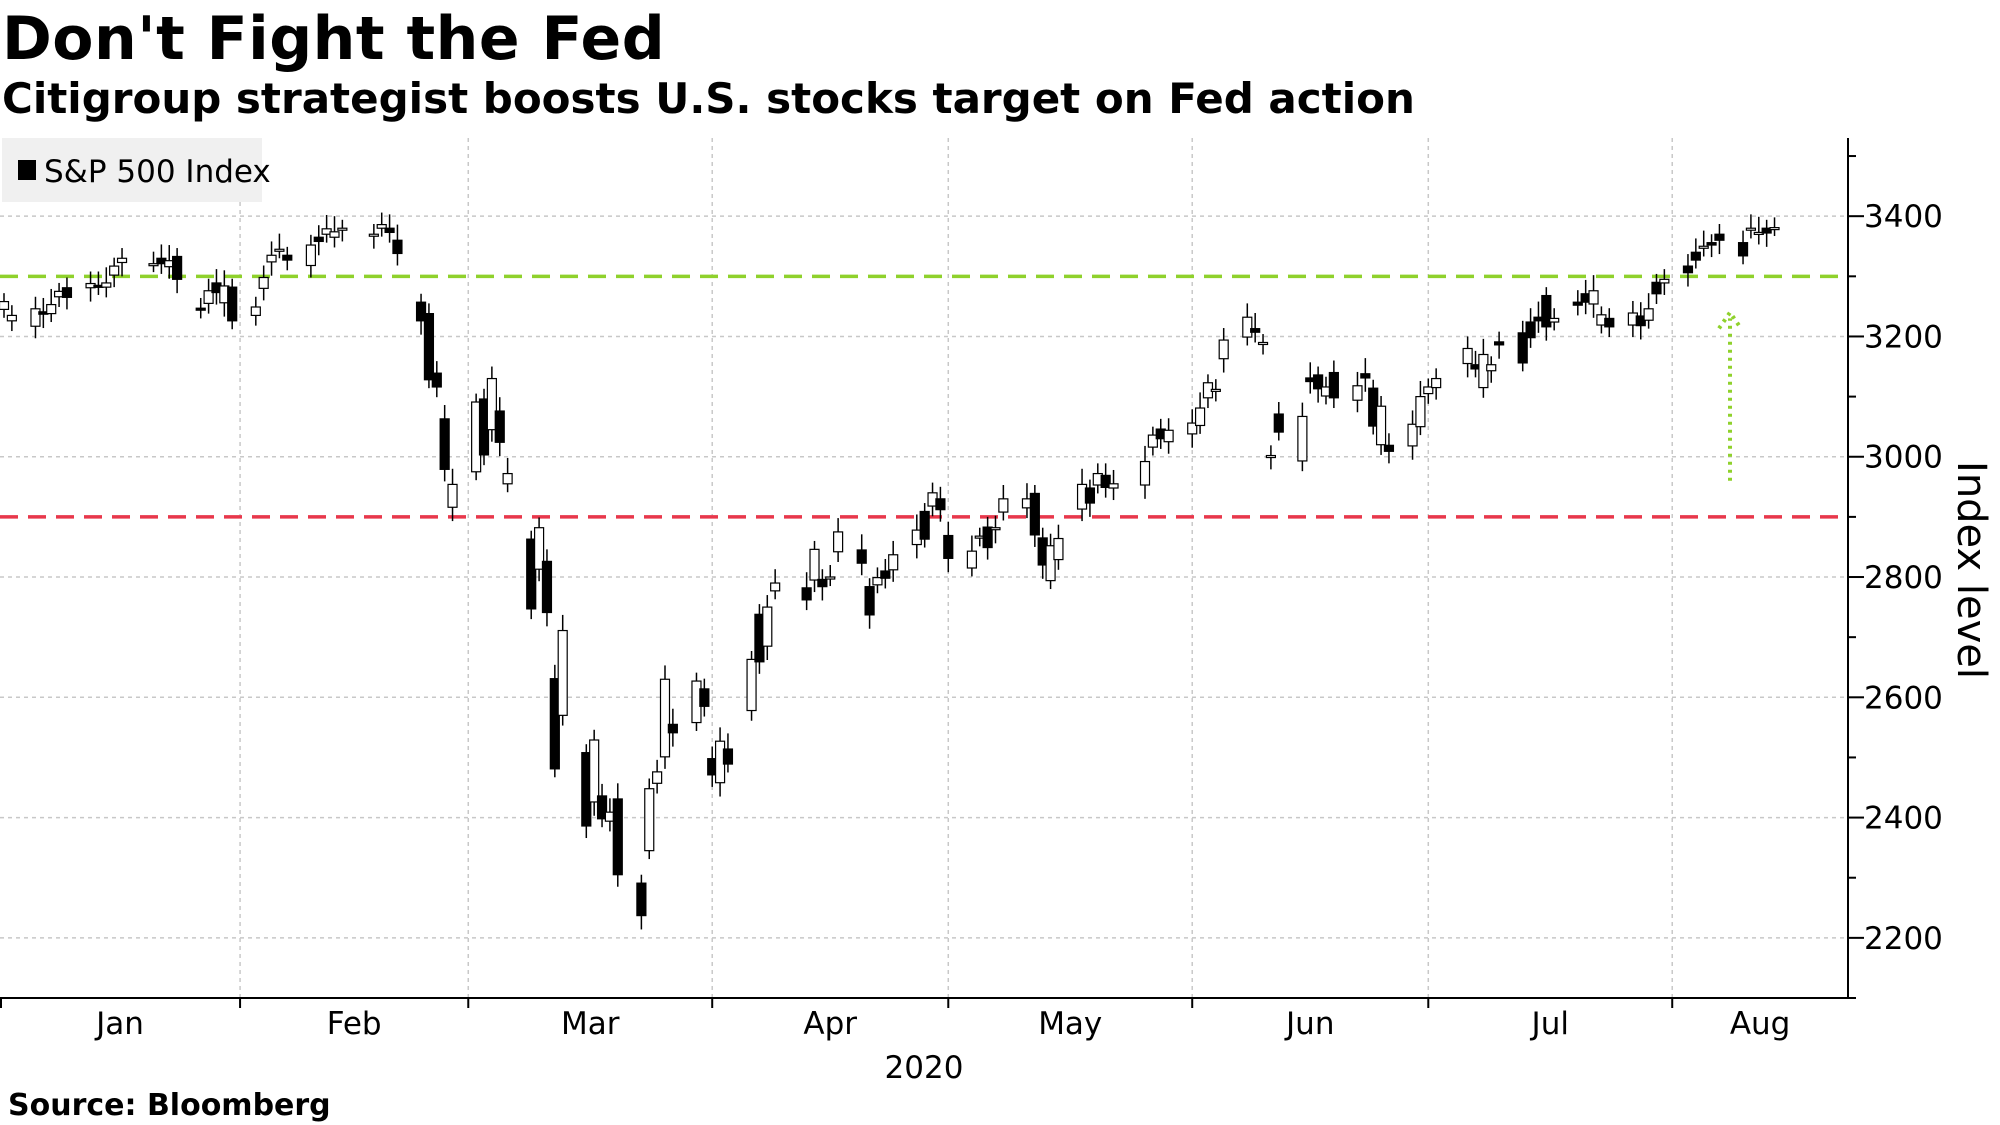  Describe the element at coordinates (169, 1105) in the screenshot. I see `source-note: Source: Bloomberg` at that location.